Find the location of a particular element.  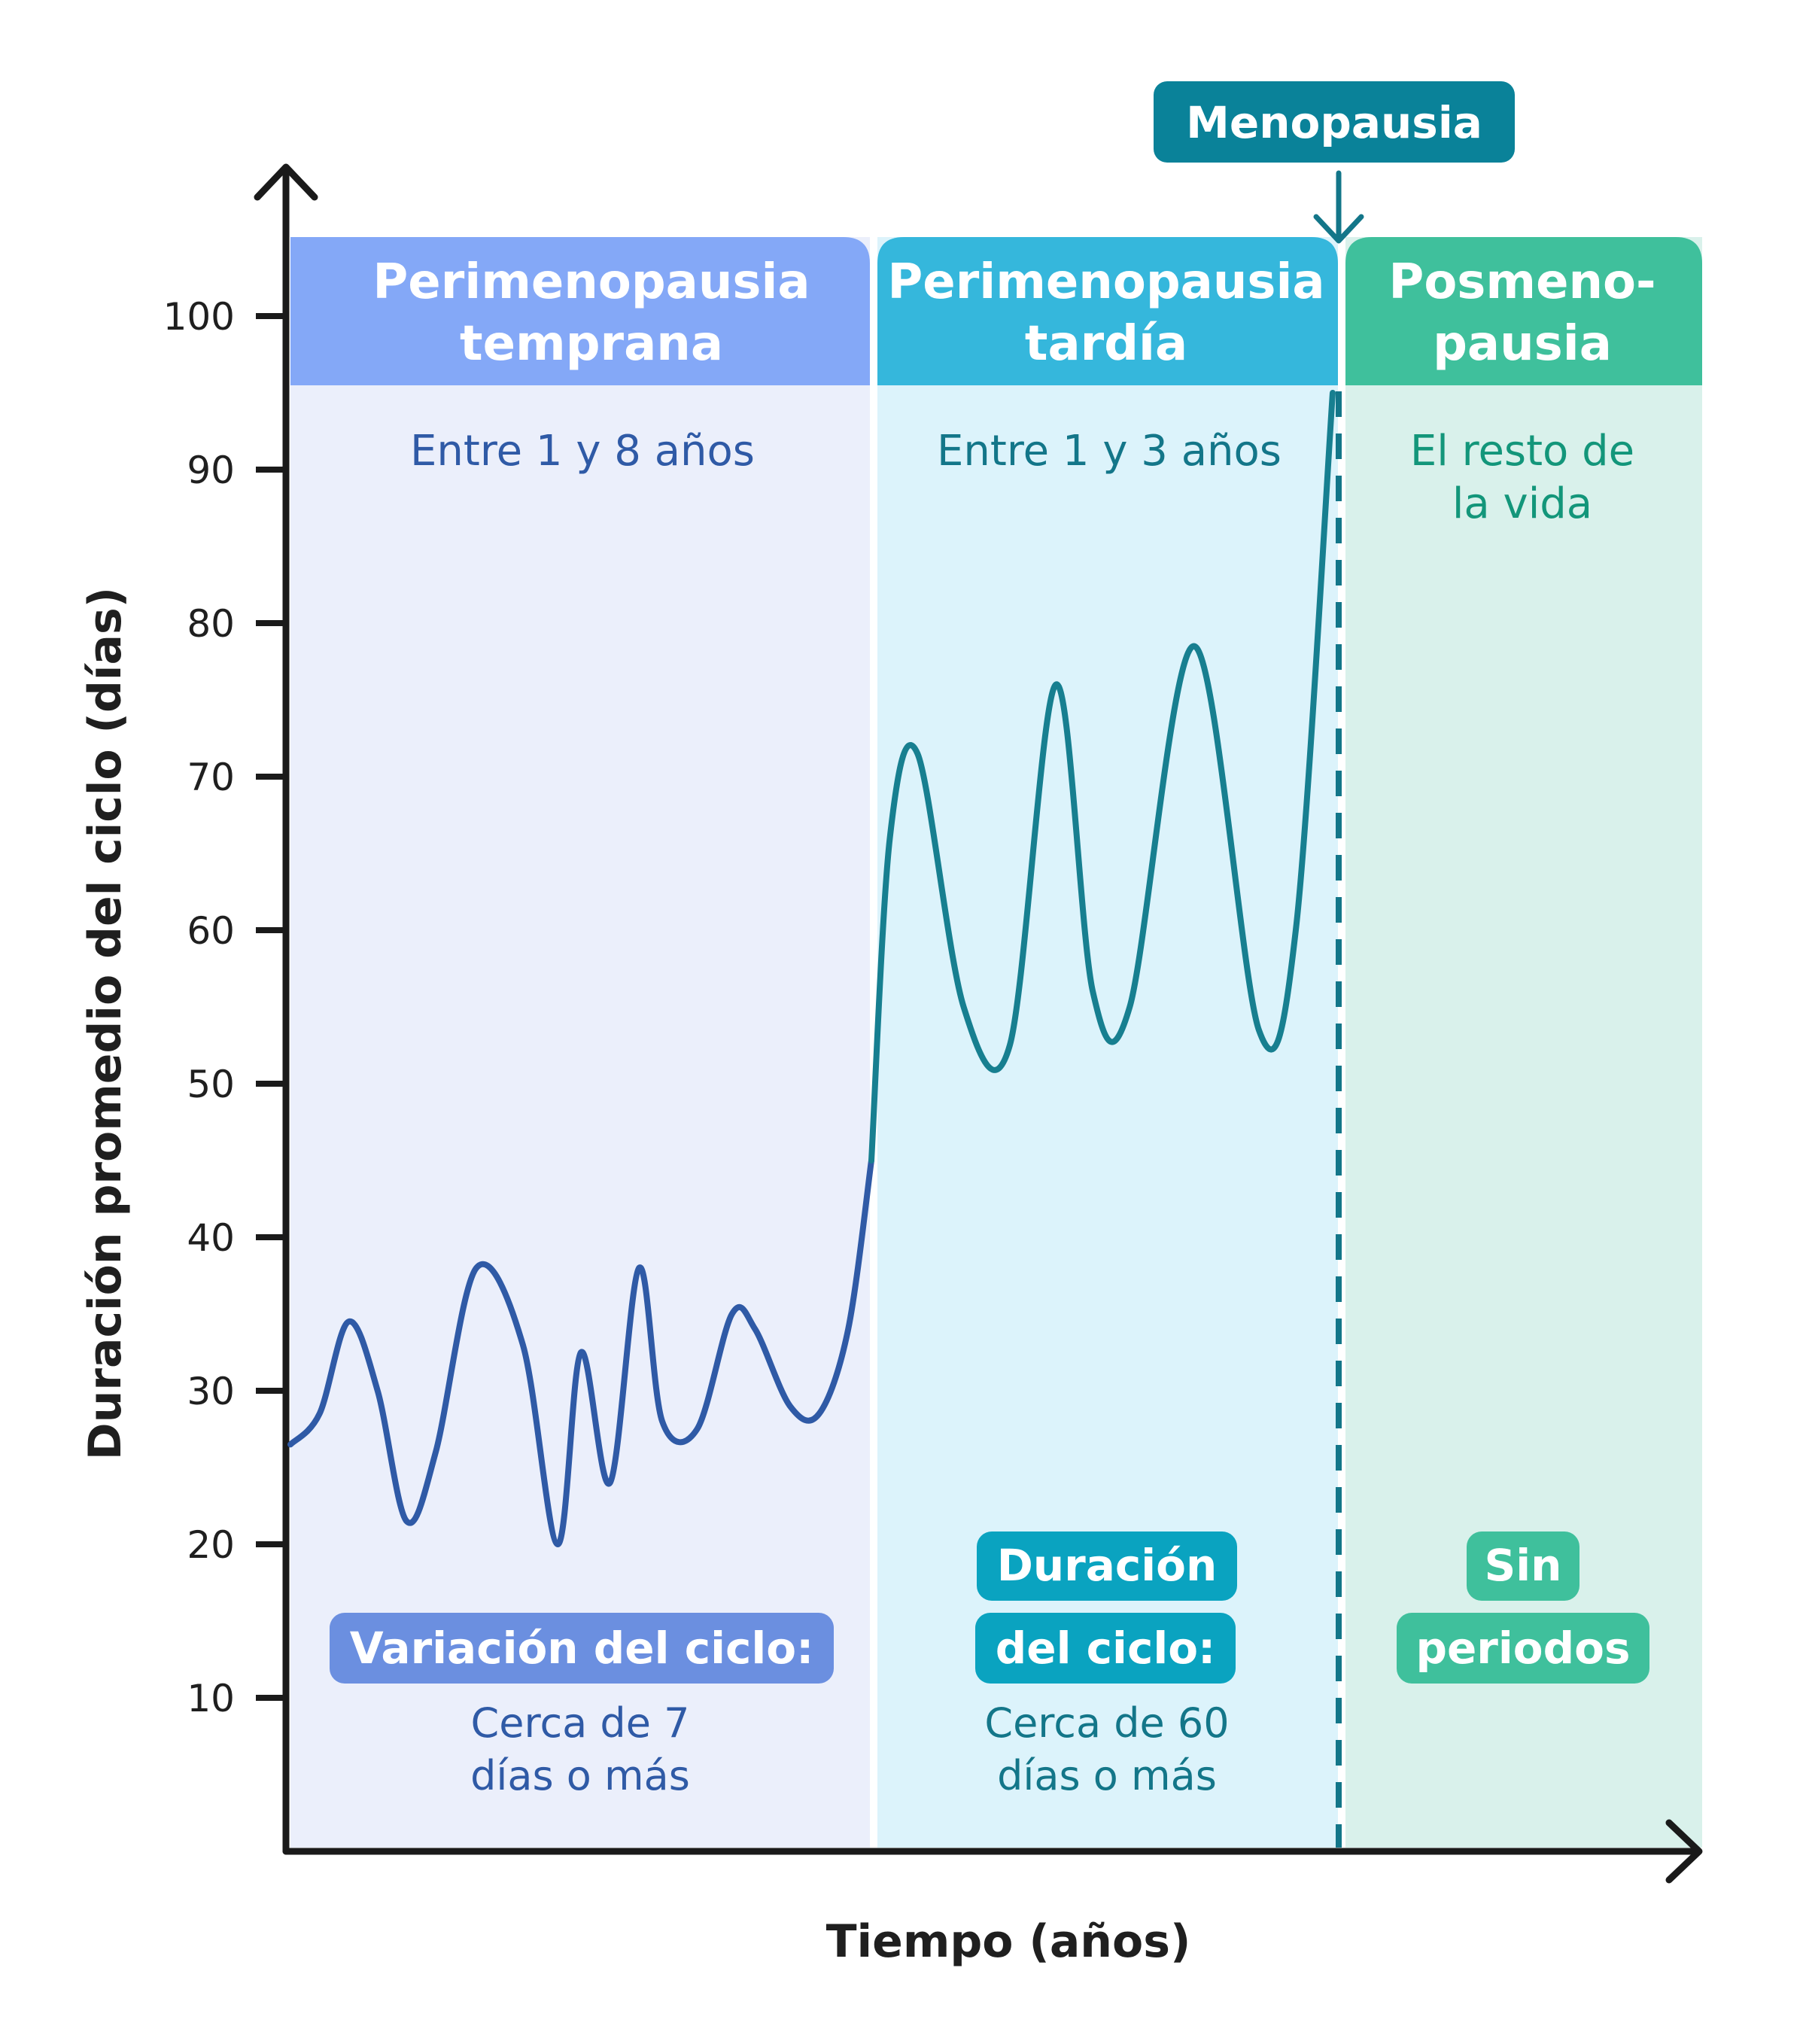

phase-early-header is located at coordinates (580, 311).